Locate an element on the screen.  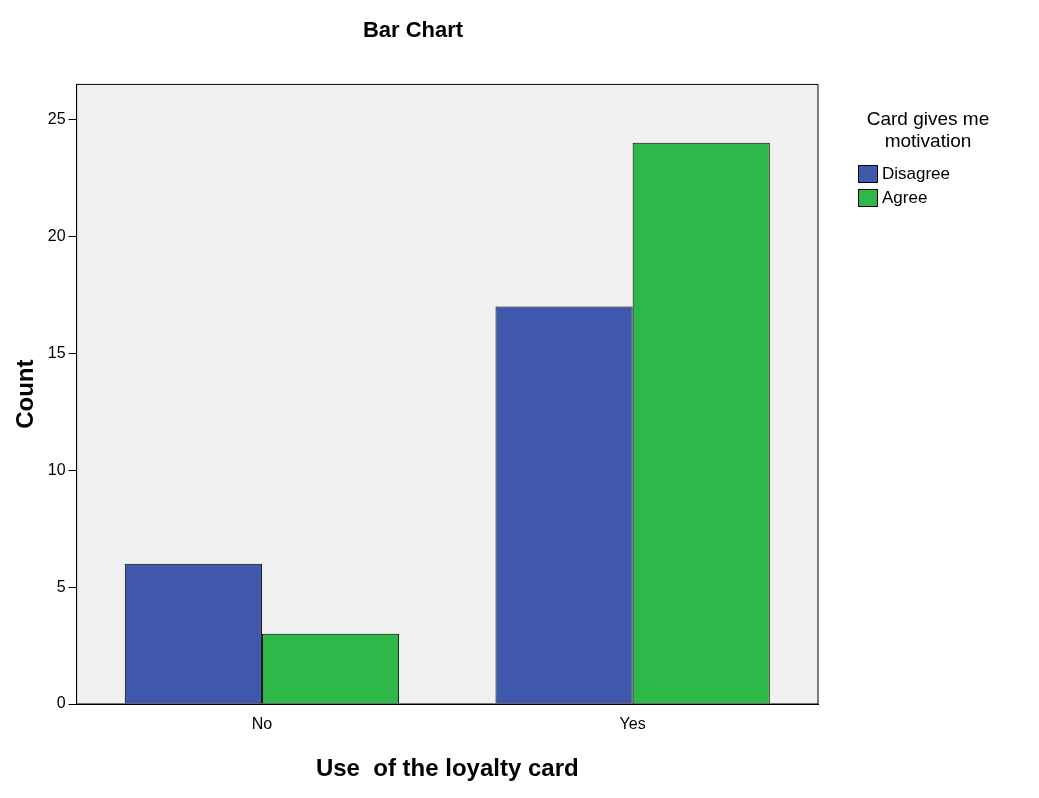
y-tick-label: 25 is located at coordinates (56, 118).